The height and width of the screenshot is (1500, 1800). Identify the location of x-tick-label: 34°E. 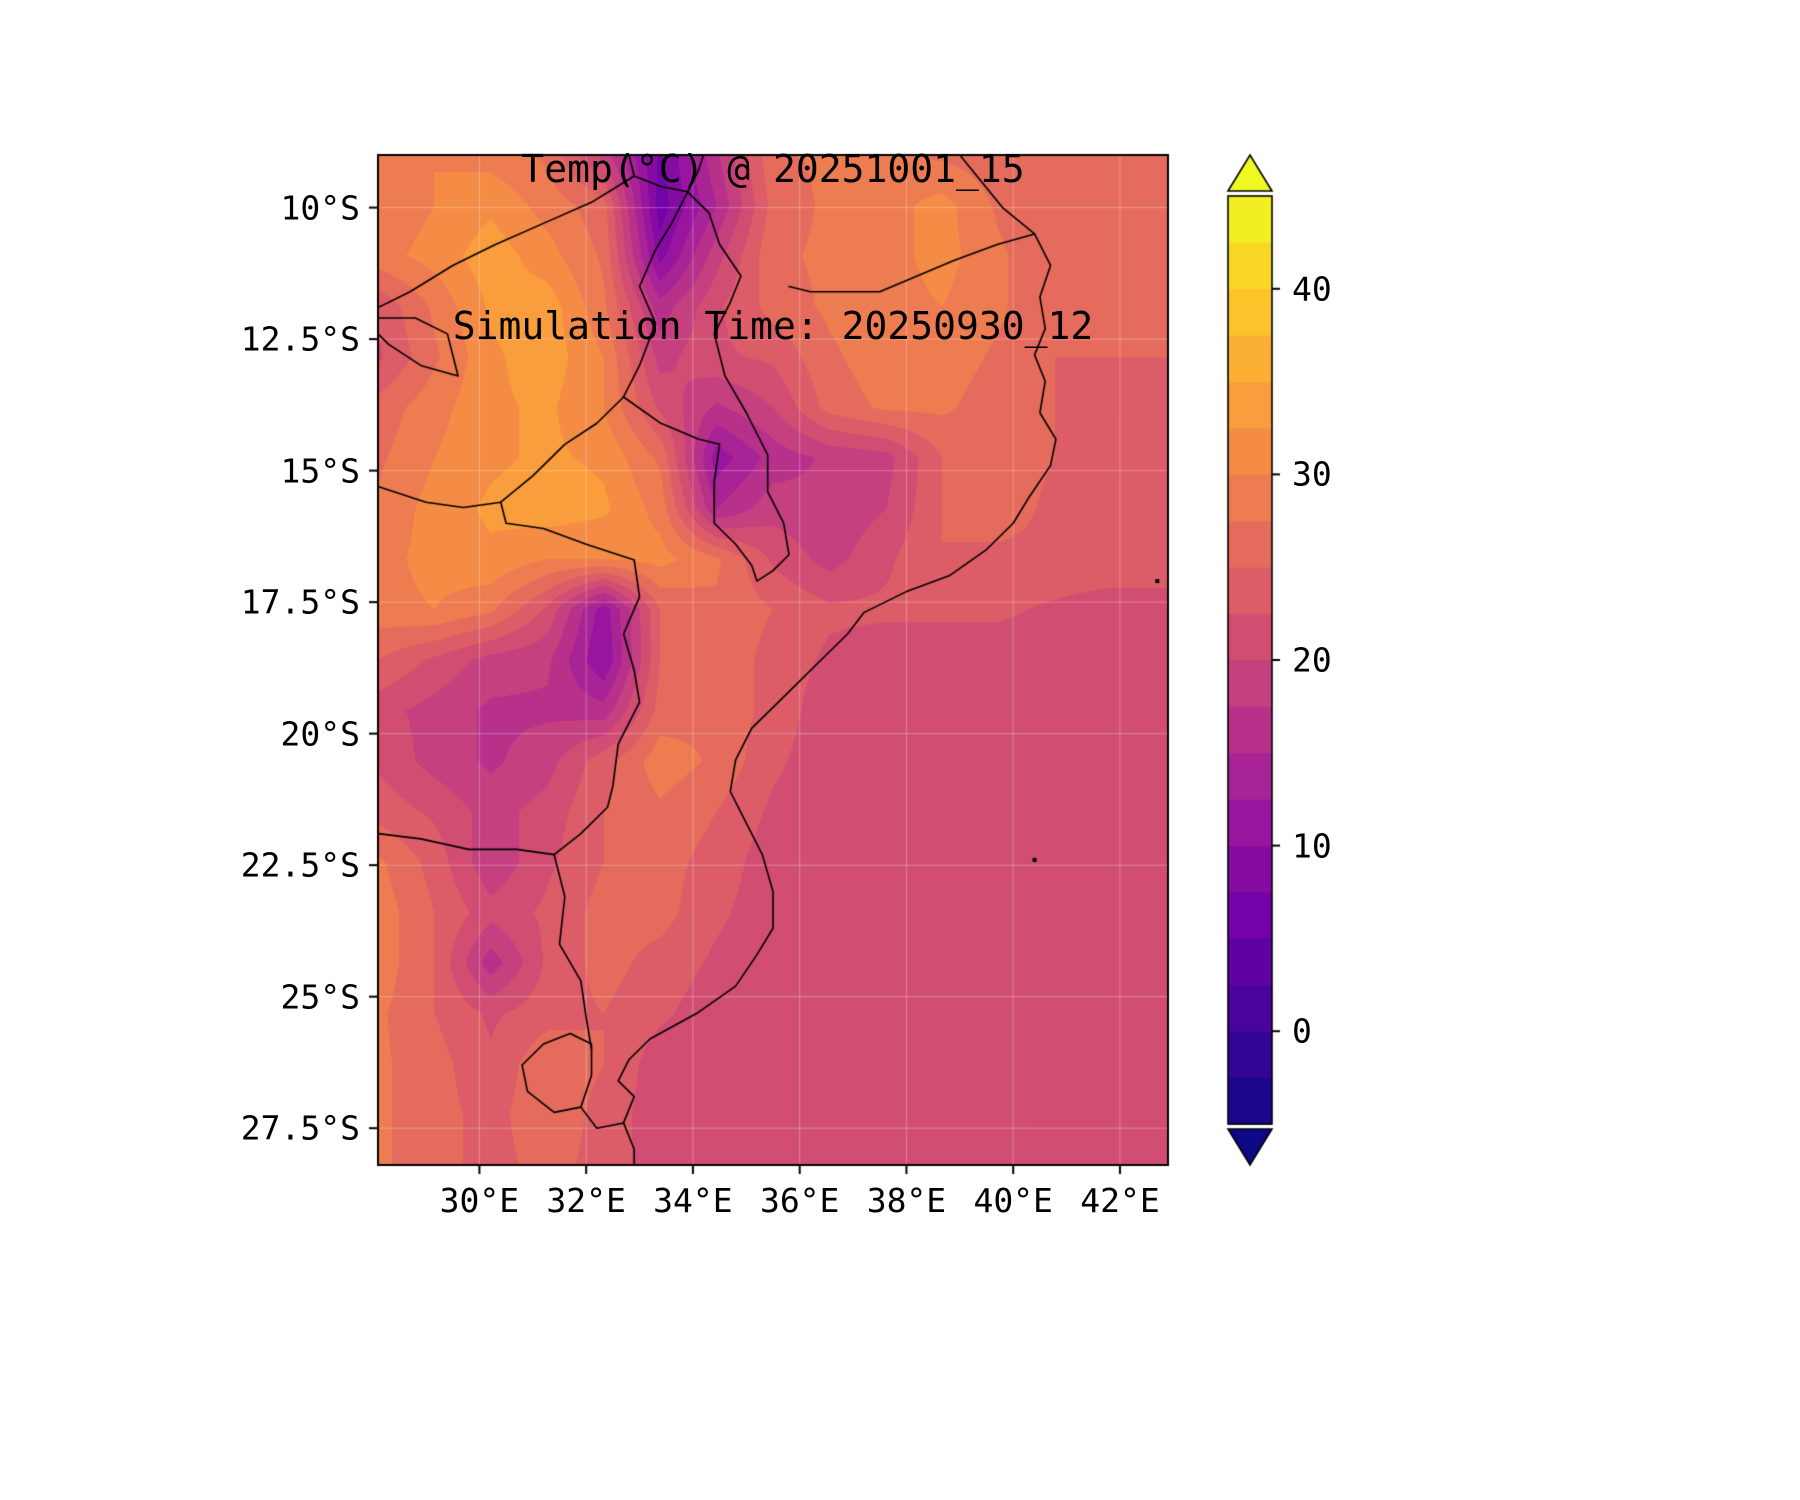
(693, 1200).